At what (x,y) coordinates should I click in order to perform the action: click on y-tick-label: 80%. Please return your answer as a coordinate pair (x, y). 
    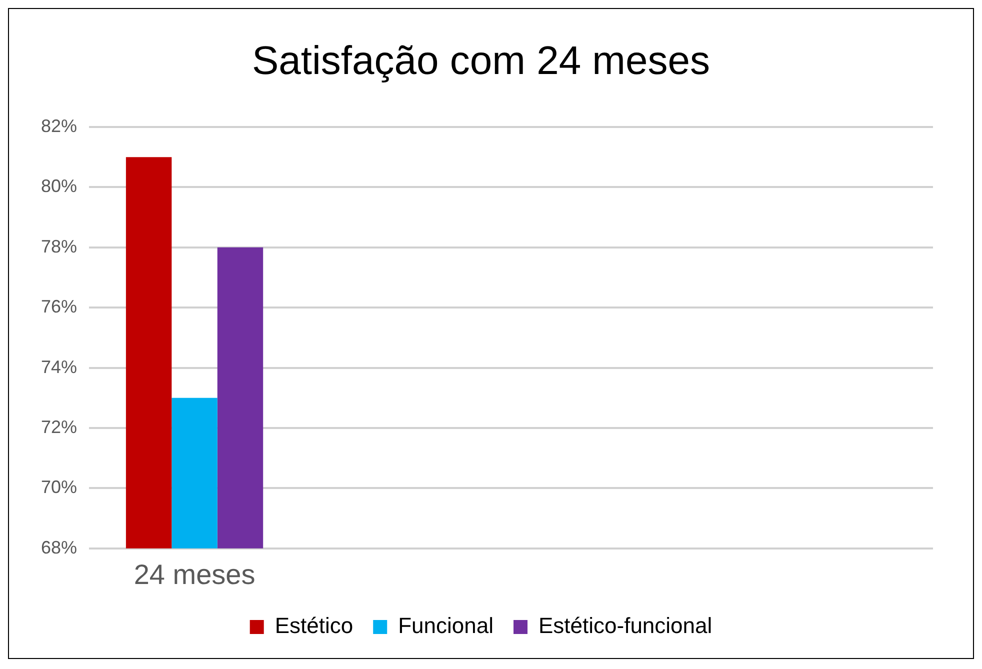
    Looking at the image, I should click on (59, 186).